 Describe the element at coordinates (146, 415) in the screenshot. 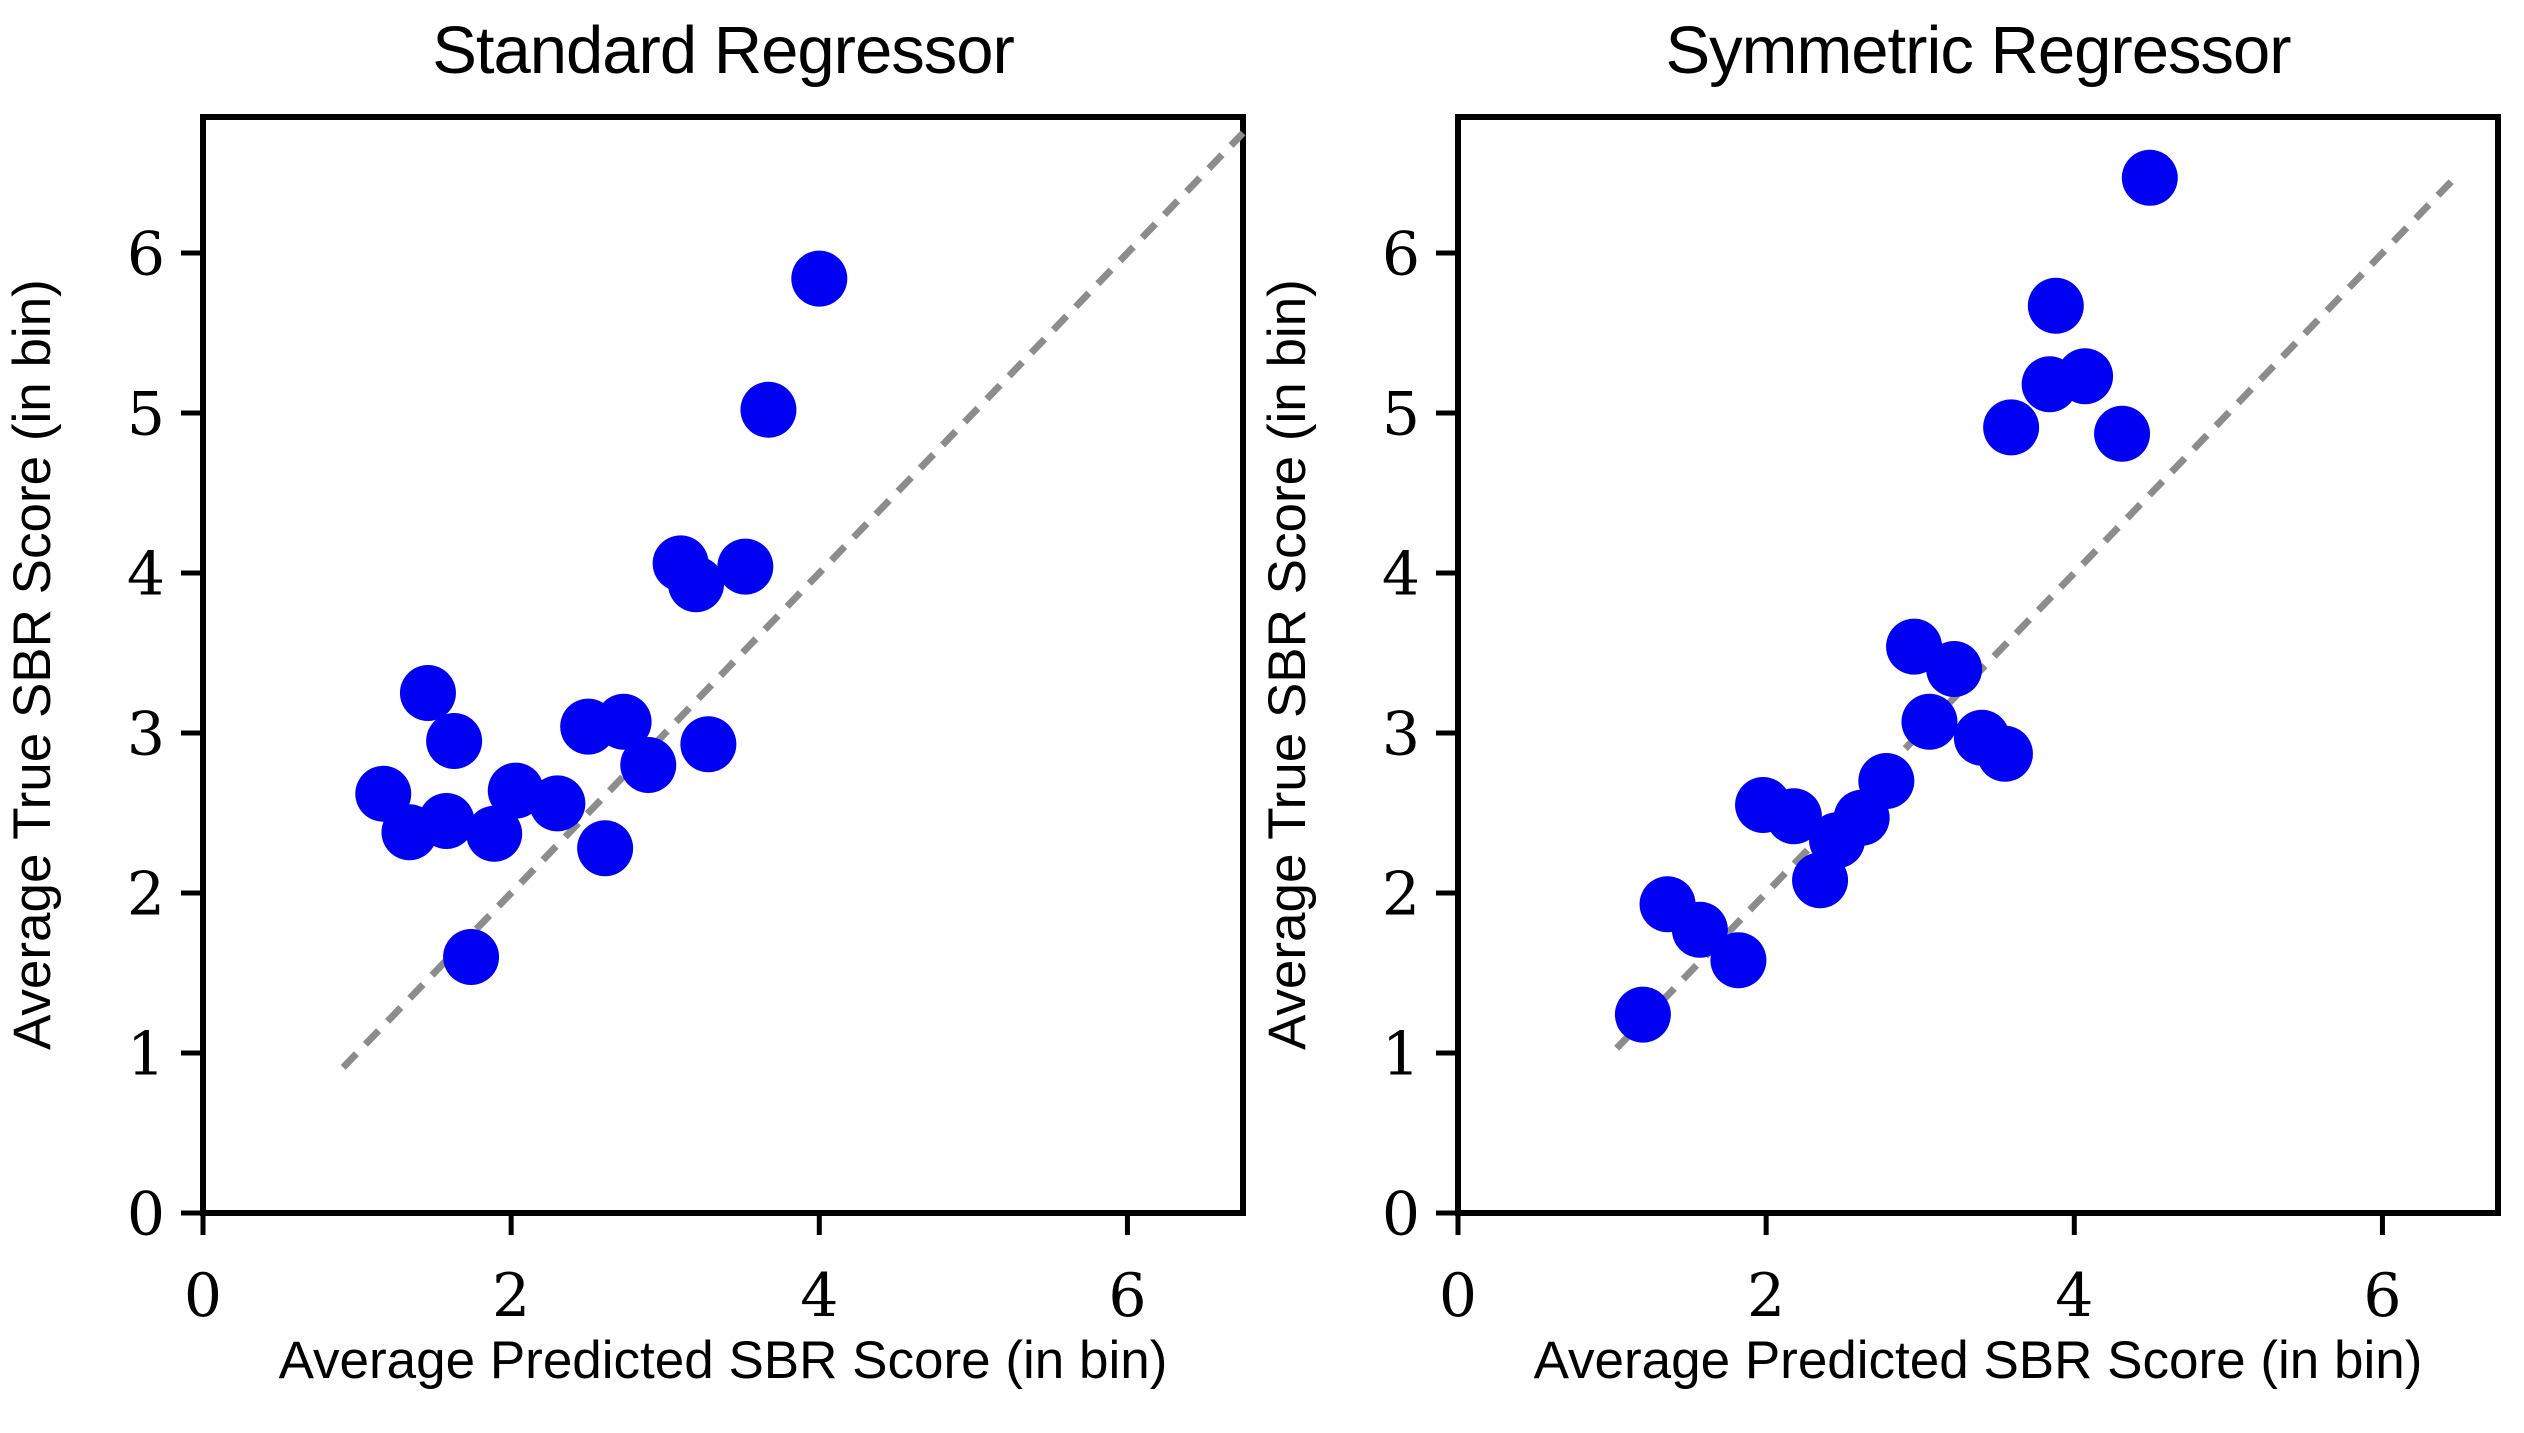

I see `left-panel-y-tick-label: 5` at that location.